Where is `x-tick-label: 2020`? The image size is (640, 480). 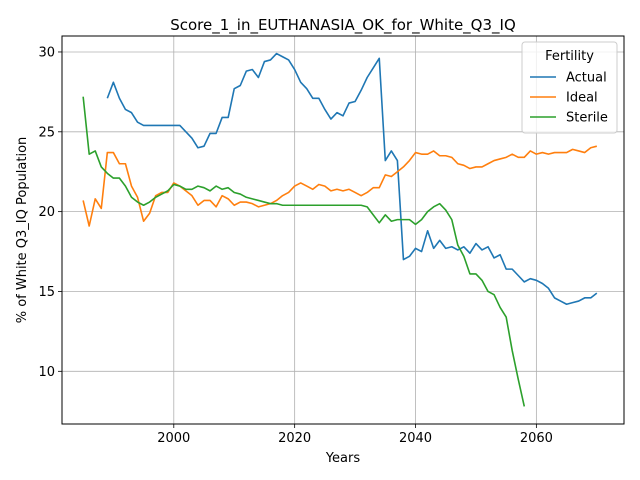 x-tick-label: 2020 is located at coordinates (294, 438).